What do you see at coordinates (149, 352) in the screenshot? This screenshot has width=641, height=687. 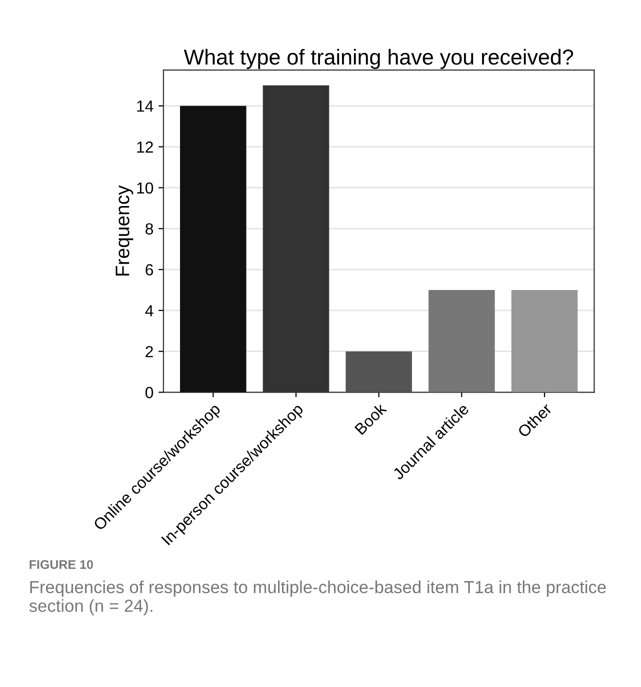 I see `y-tick-label: 2` at bounding box center [149, 352].